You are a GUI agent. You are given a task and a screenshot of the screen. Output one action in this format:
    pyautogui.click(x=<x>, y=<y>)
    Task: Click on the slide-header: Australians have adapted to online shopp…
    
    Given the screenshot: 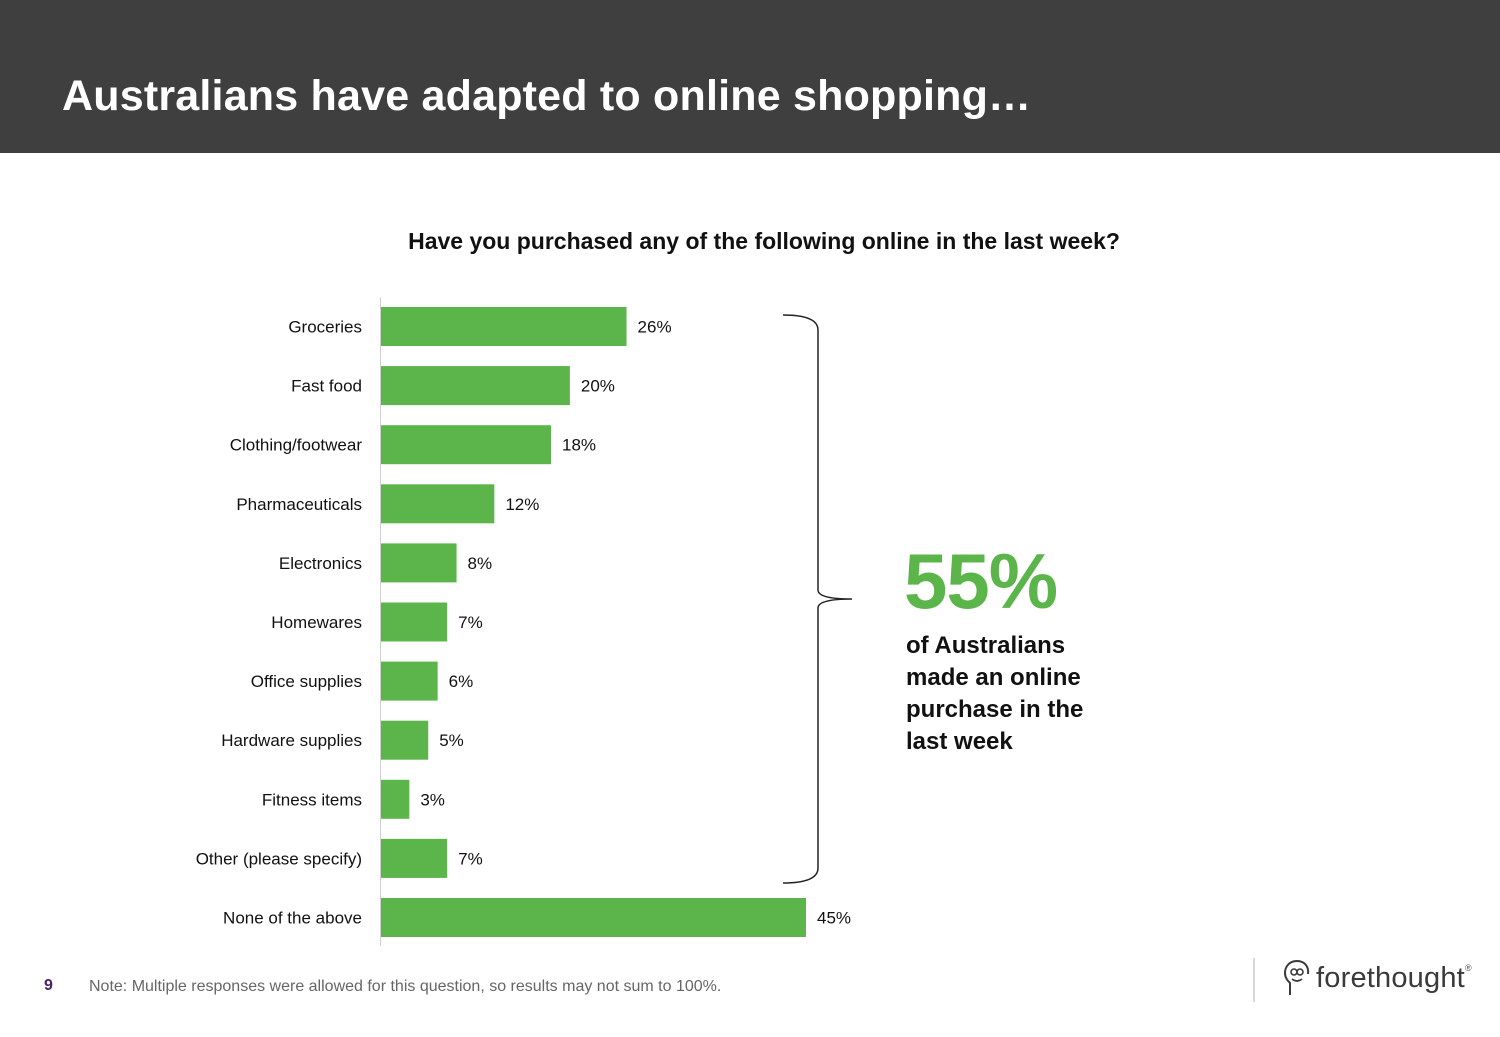 What is the action you would take?
    pyautogui.click(x=750, y=76)
    